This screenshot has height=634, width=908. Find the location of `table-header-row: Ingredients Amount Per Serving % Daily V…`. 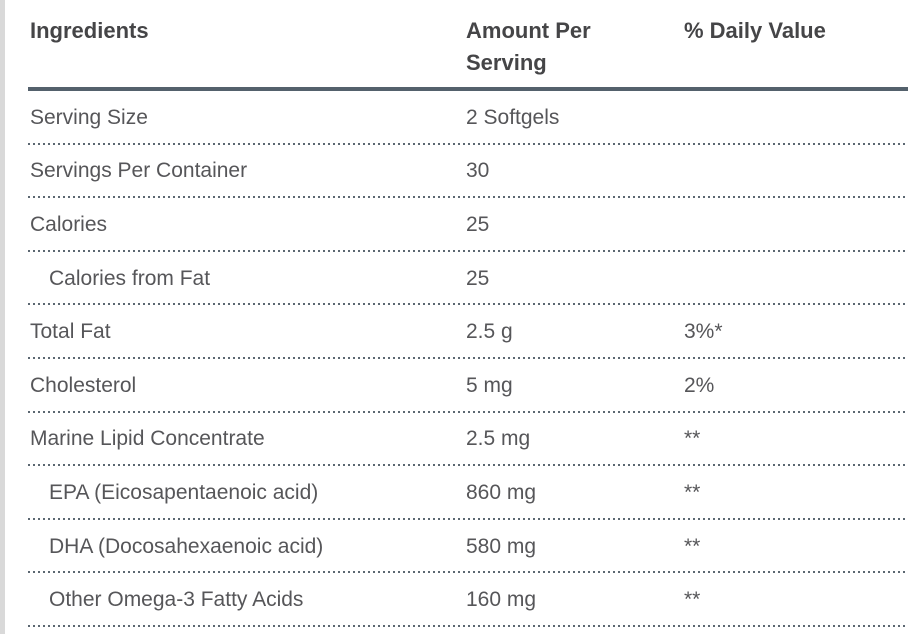

table-header-row: Ingredients Amount Per Serving % Daily V… is located at coordinates (468, 45).